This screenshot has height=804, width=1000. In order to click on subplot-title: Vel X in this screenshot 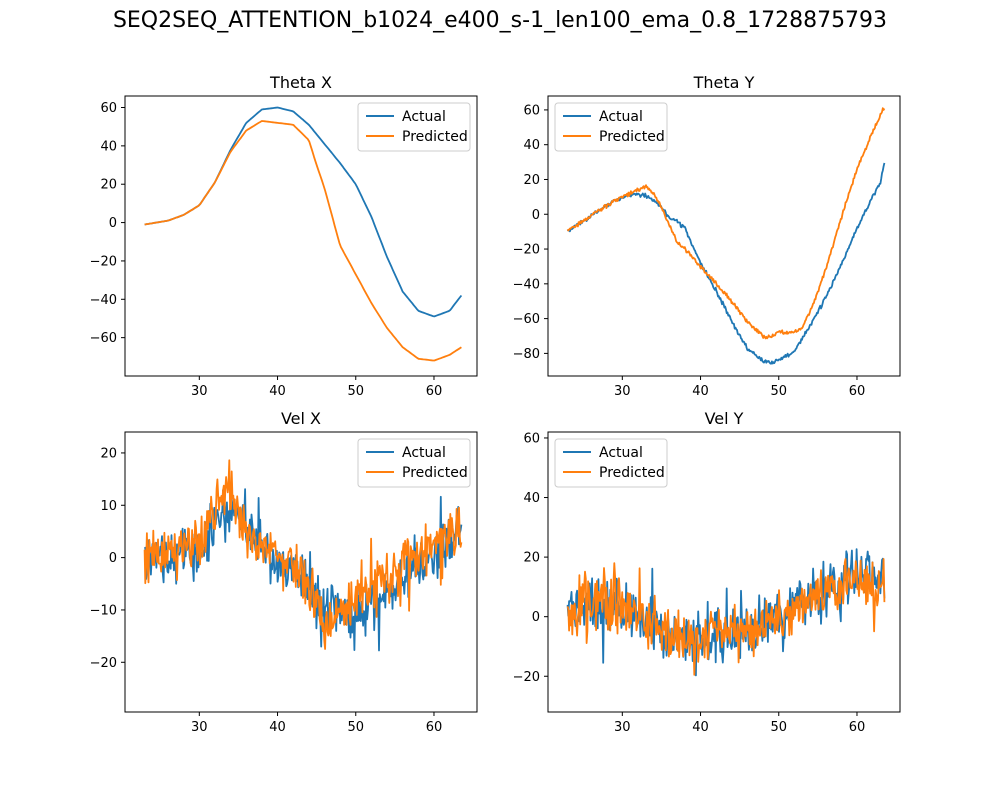, I will do `click(301, 418)`.